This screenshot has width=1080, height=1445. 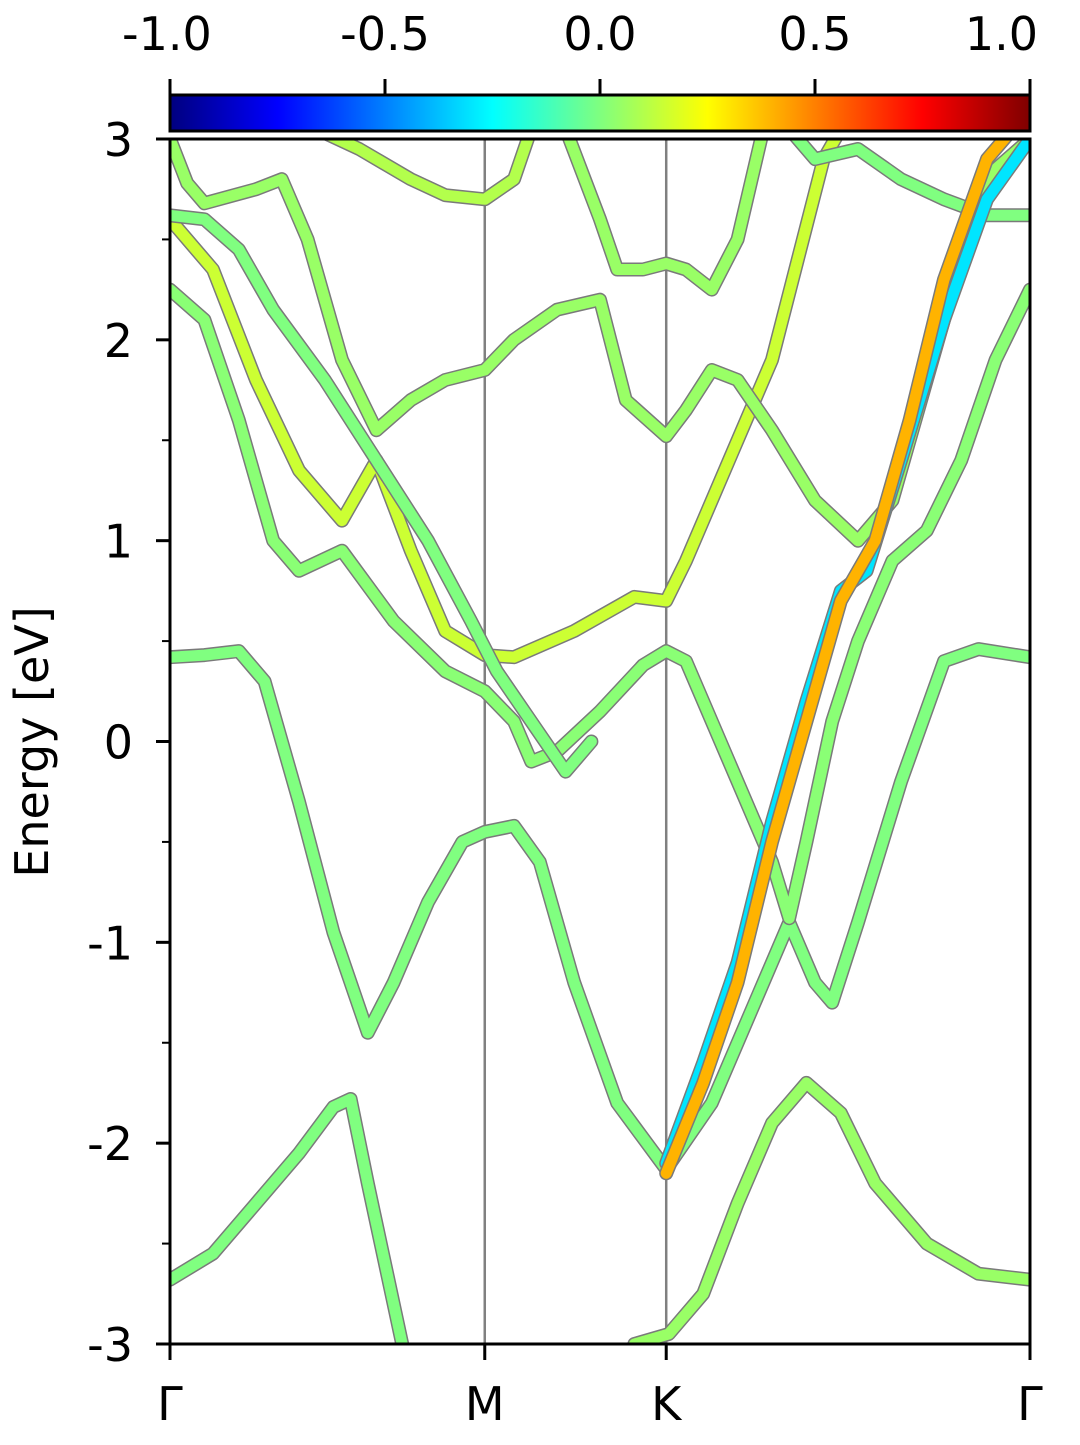 What do you see at coordinates (667, 1404) in the screenshot?
I see `x-tick-label: K` at bounding box center [667, 1404].